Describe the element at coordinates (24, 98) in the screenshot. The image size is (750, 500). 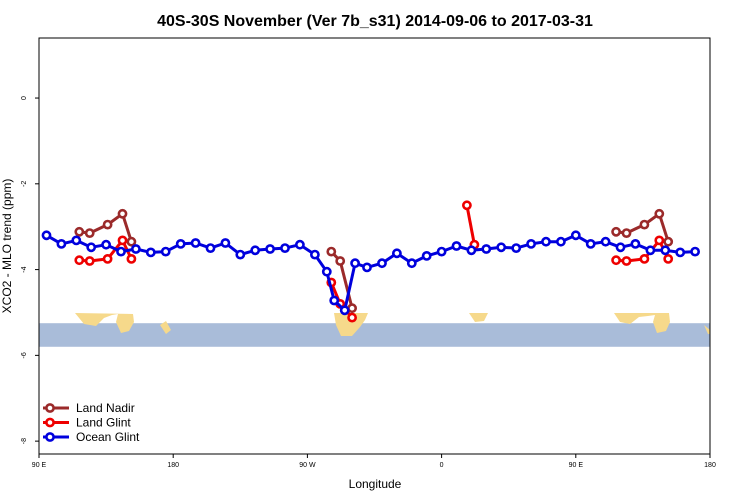
I see `y-tick-label: 0` at that location.